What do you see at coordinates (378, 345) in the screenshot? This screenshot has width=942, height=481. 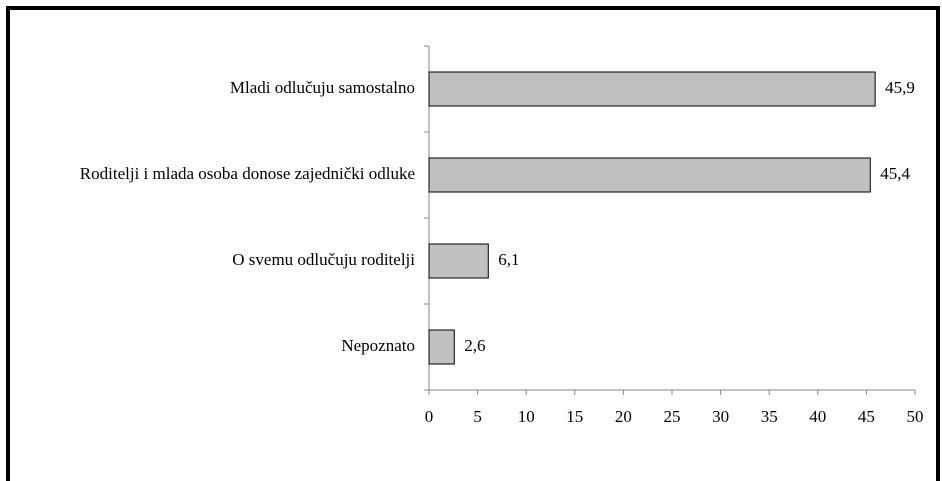 I see `y-tick-label: Nepoznato` at bounding box center [378, 345].